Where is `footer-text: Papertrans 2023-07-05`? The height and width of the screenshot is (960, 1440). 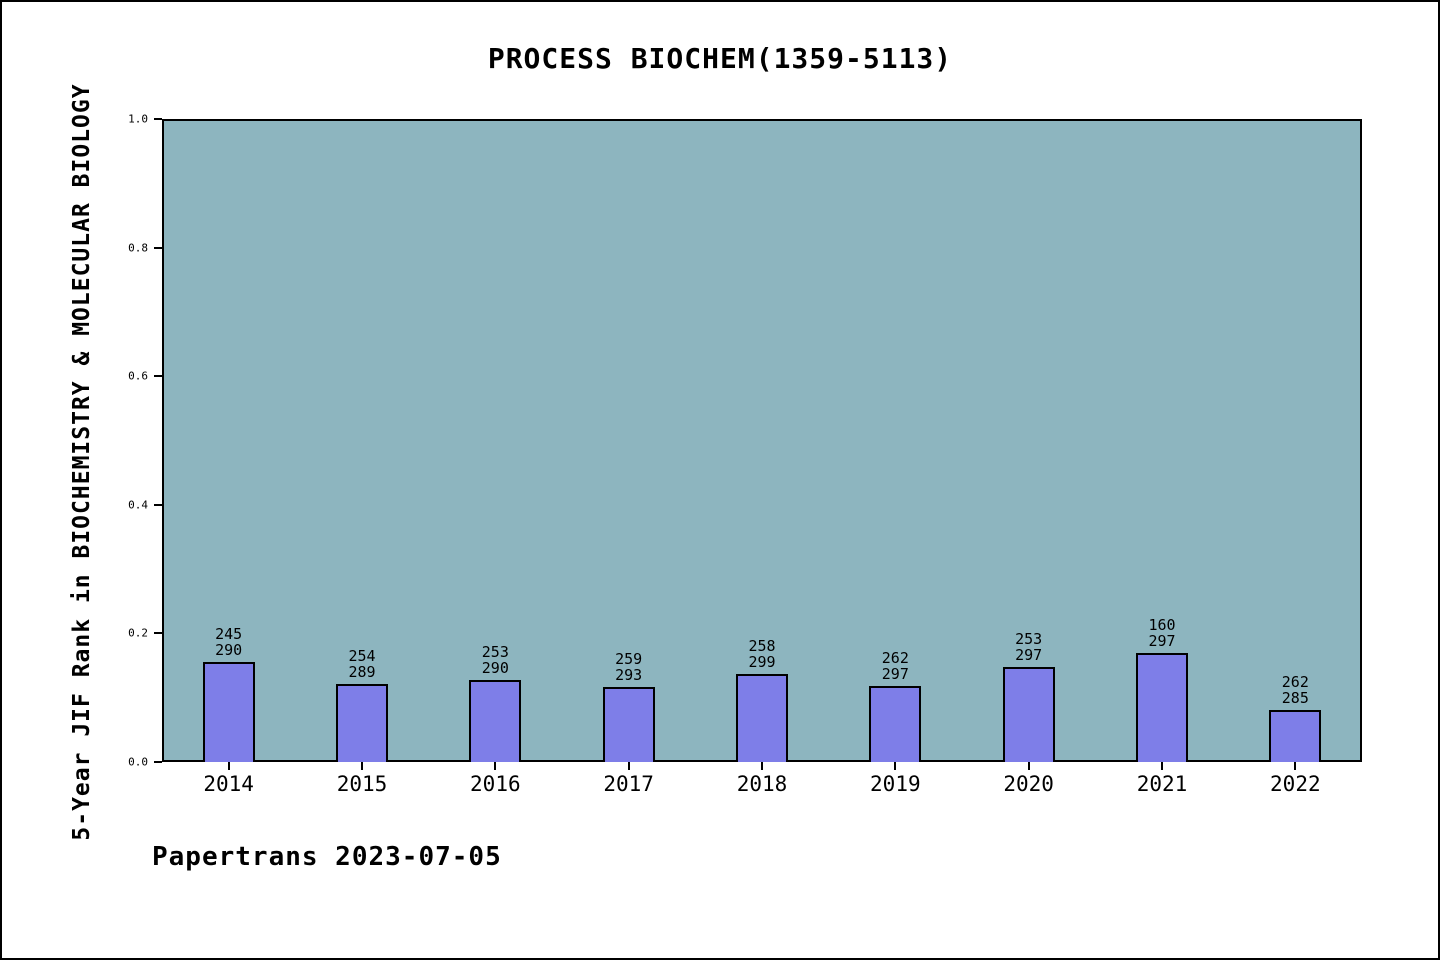
footer-text: Papertrans 2023-07-05 is located at coordinates (327, 857).